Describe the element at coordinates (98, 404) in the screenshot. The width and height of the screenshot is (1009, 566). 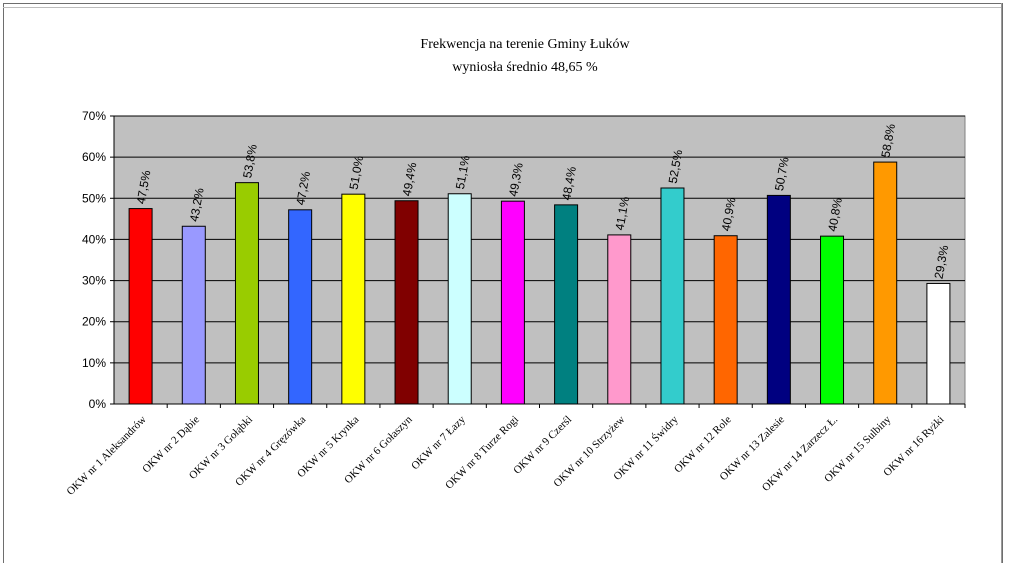
I see `y-tick-label: 0%` at that location.